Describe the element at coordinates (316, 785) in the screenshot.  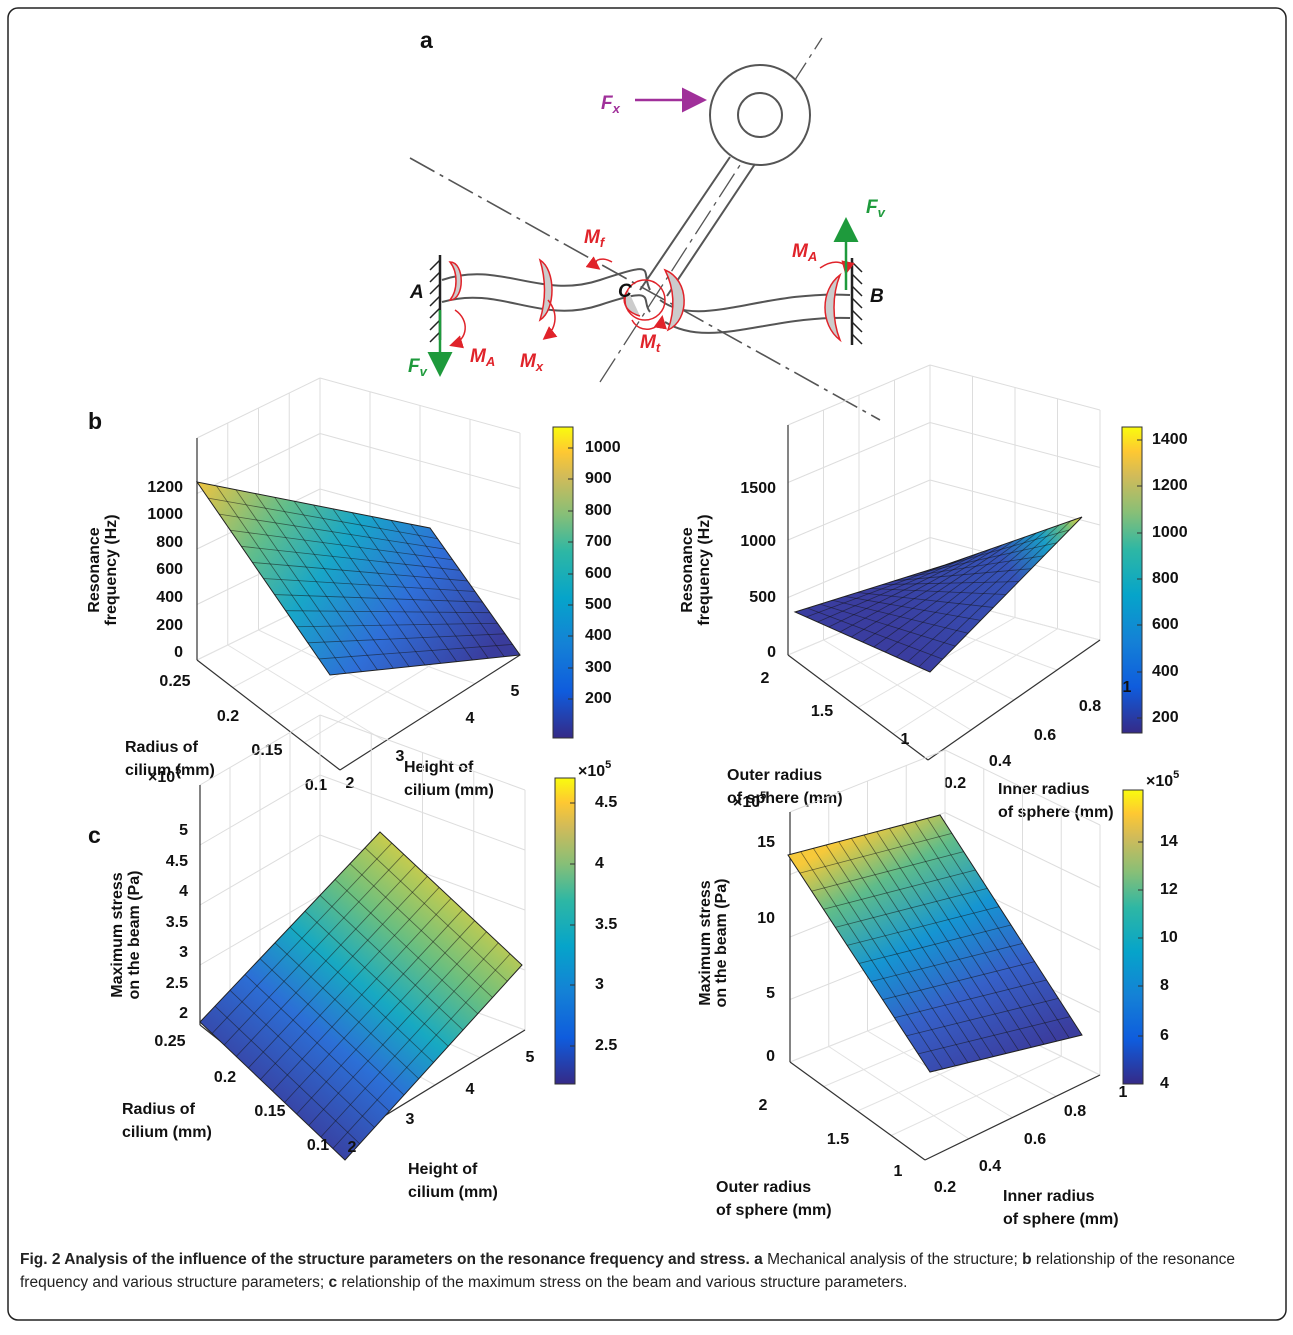
I see `label: 0.1` at that location.